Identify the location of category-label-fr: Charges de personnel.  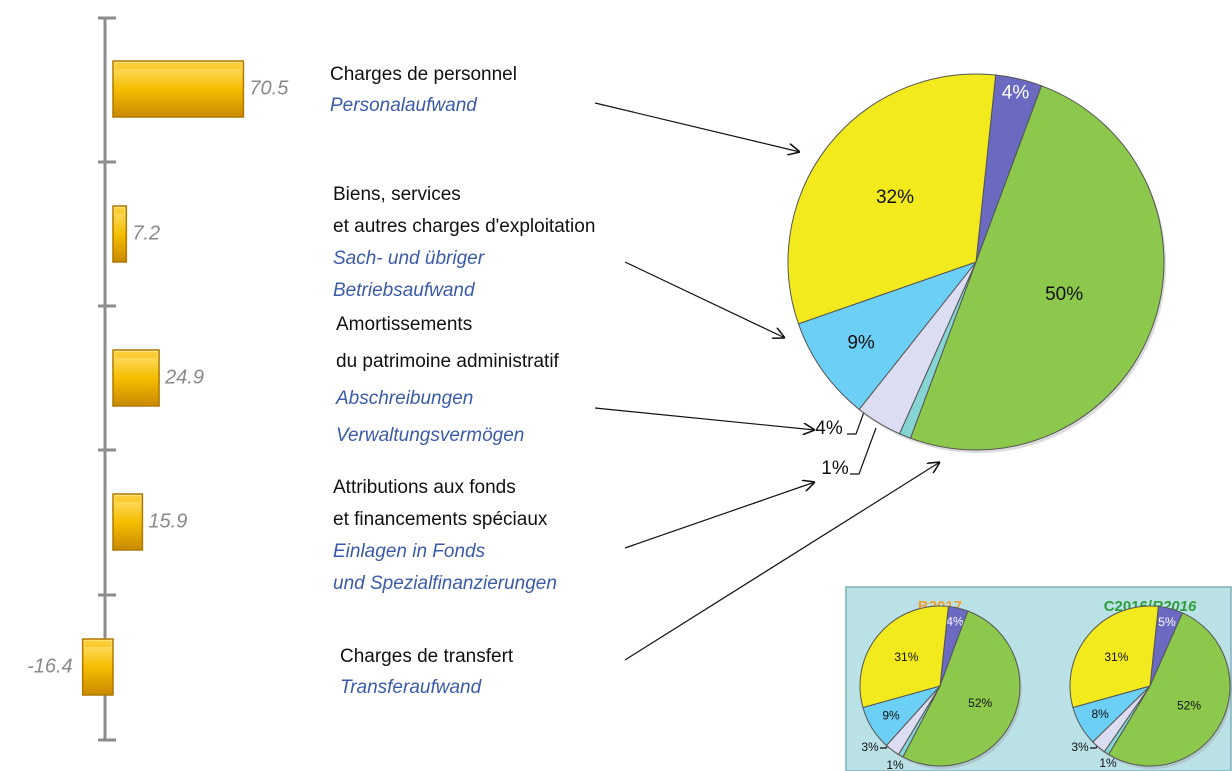
(423, 74).